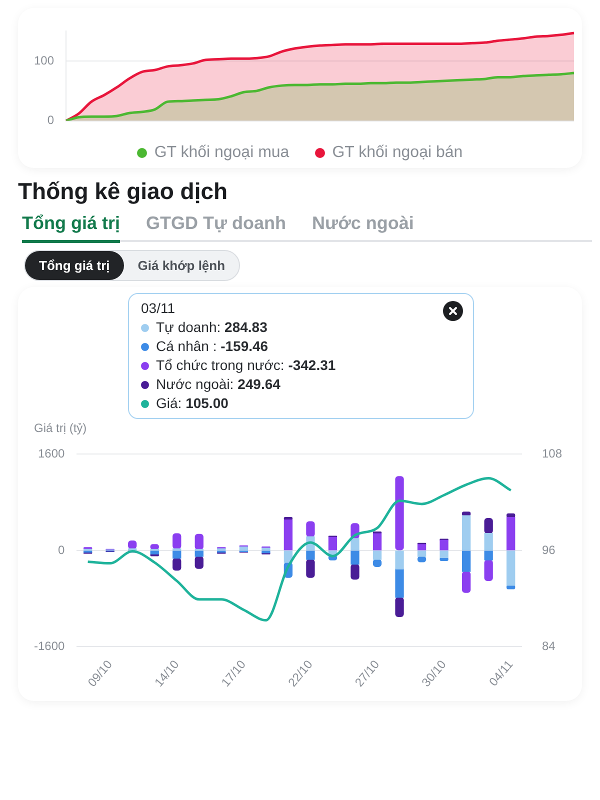 Image resolution: width=600 pixels, height=800 pixels. Describe the element at coordinates (552, 453) in the screenshot. I see `y2-tick-label: 108` at that location.